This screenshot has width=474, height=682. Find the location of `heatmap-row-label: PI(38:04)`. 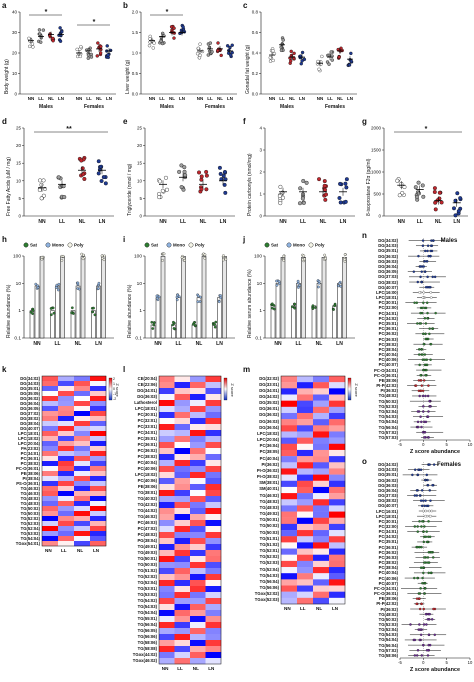

heatmap-row-label: PI(38:04) is located at coordinates (31, 478).